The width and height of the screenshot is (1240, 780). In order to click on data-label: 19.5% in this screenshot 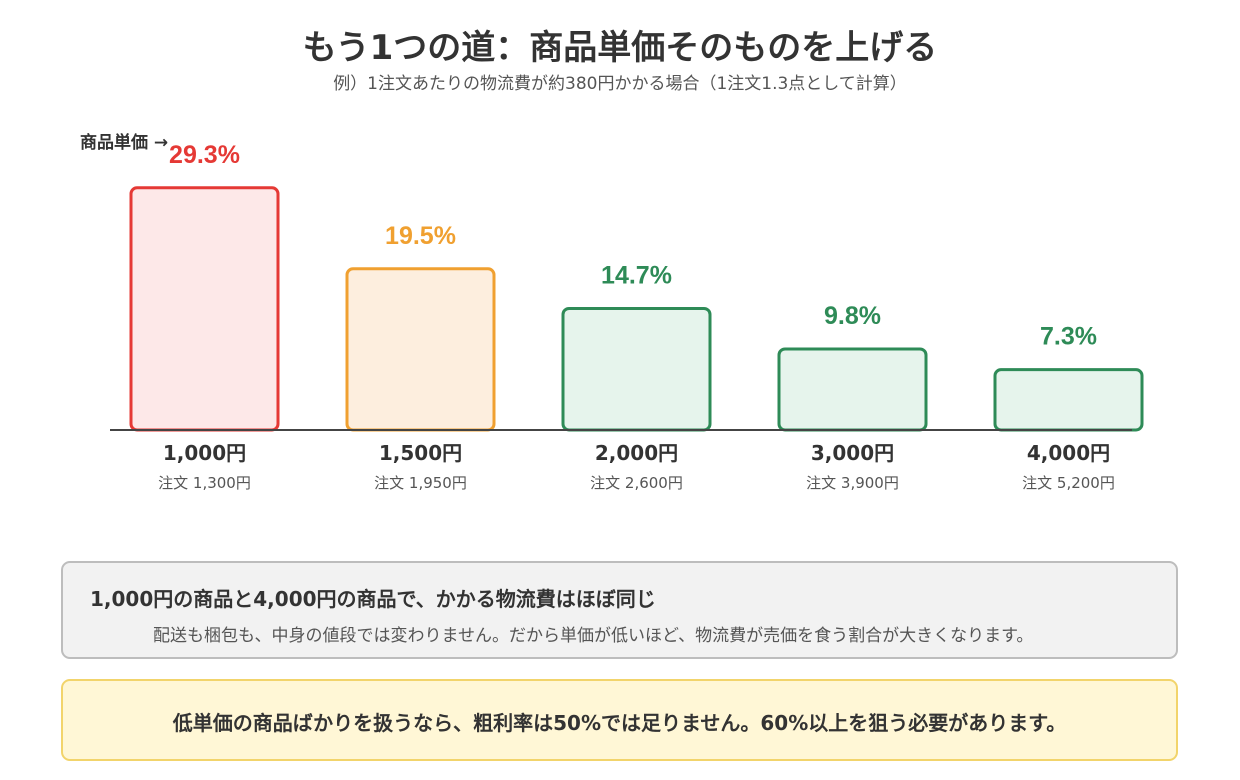, I will do `click(420, 236)`.